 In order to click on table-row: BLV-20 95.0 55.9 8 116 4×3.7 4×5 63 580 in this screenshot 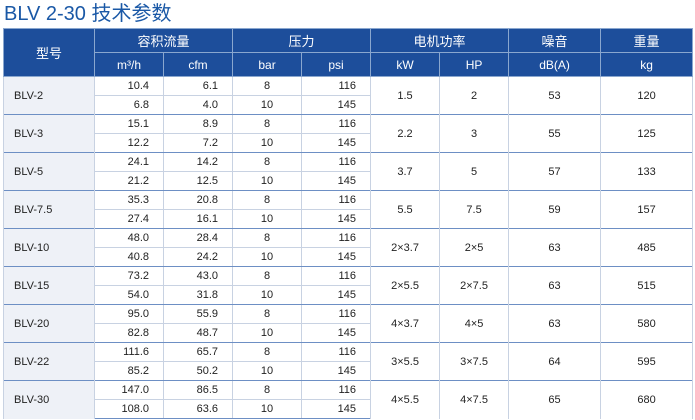, I will do `click(348, 323)`.